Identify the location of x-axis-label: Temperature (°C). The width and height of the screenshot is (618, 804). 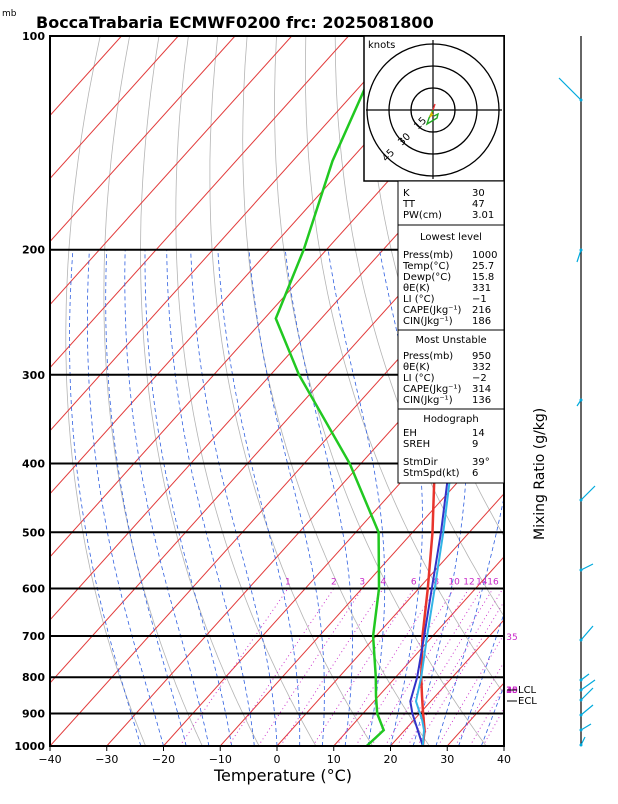
(282, 775).